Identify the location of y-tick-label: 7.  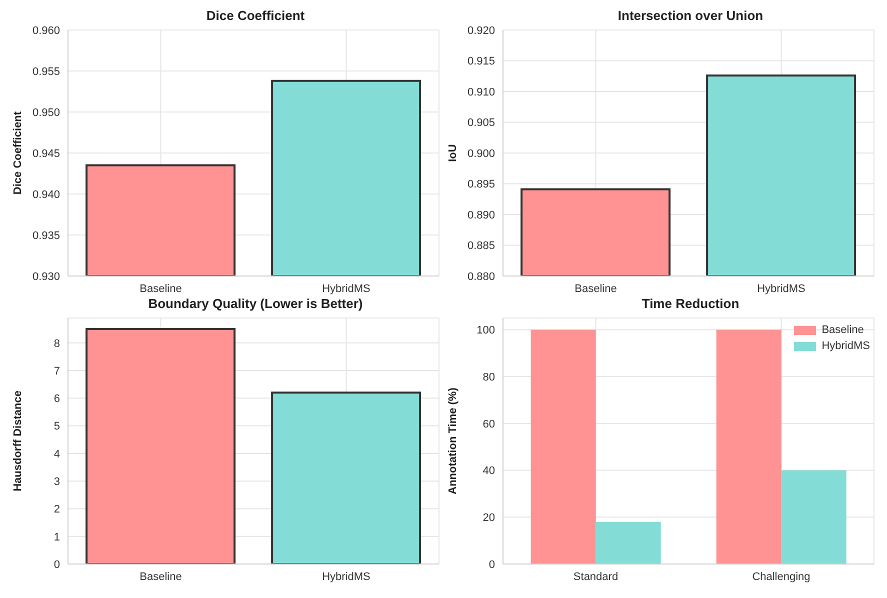
(57, 371).